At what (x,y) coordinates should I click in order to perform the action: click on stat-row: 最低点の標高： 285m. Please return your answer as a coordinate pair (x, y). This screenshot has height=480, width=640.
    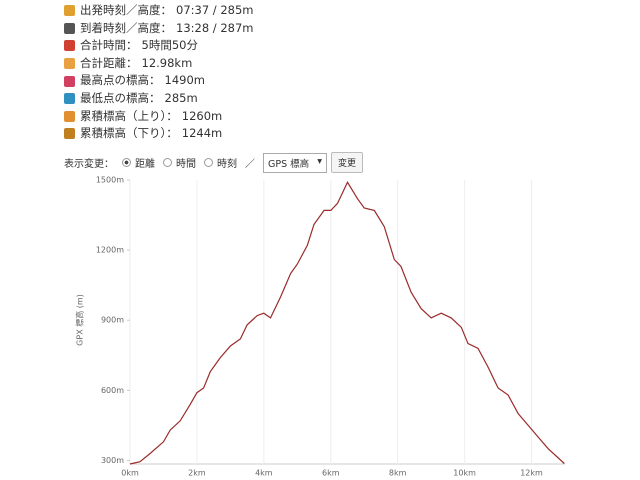
    Looking at the image, I should click on (158, 99).